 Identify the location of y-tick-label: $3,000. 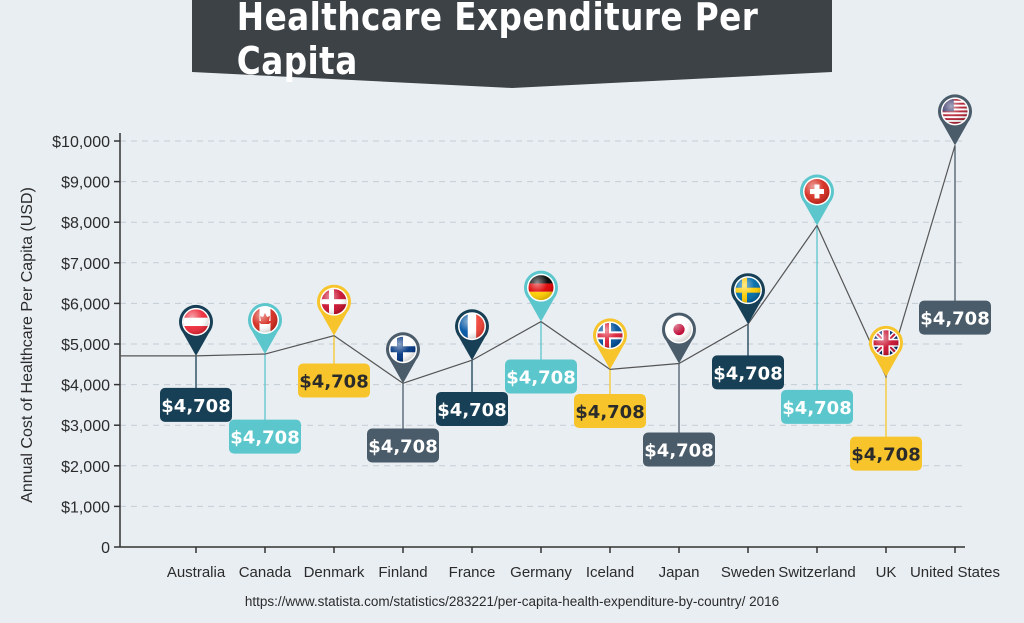
(85, 426).